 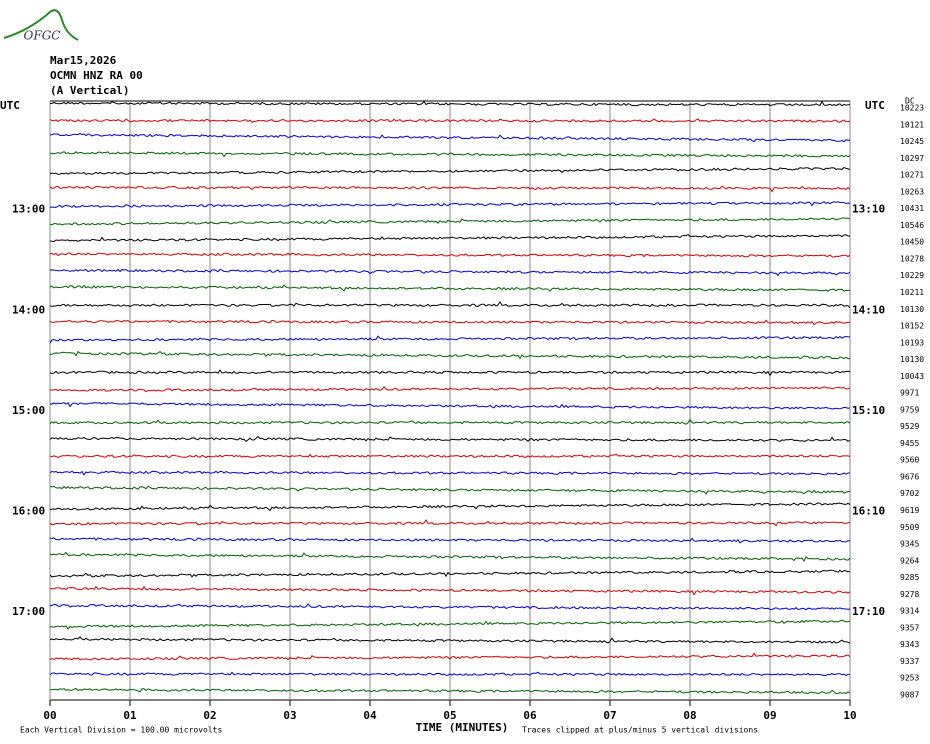 I want to click on dc-value: 10223, so click(x=912, y=108).